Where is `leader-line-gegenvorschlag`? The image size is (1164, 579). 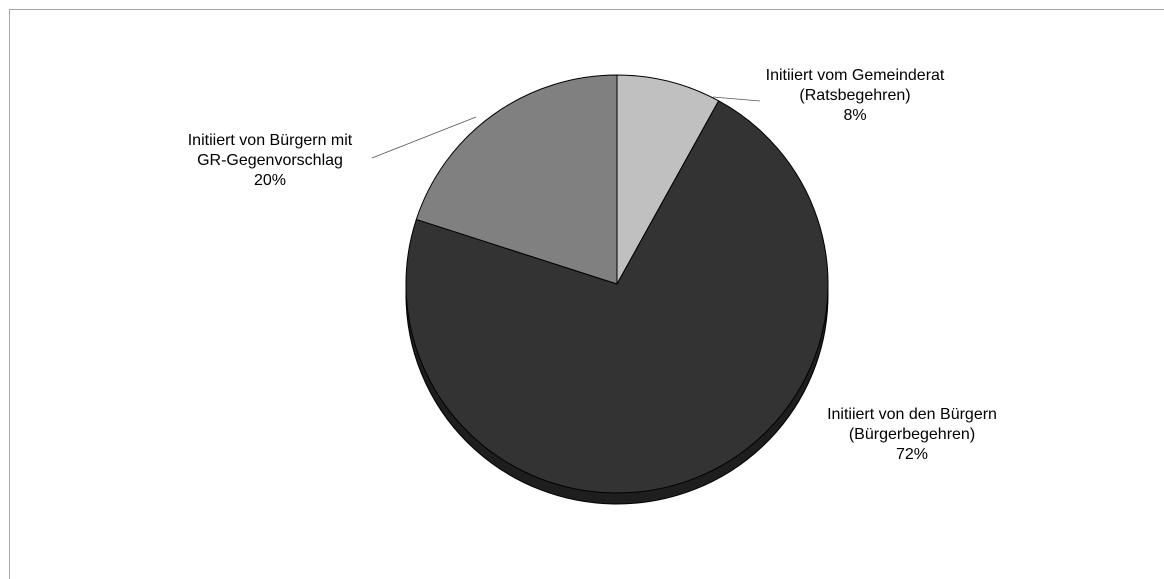
leader-line-gegenvorschlag is located at coordinates (424, 137).